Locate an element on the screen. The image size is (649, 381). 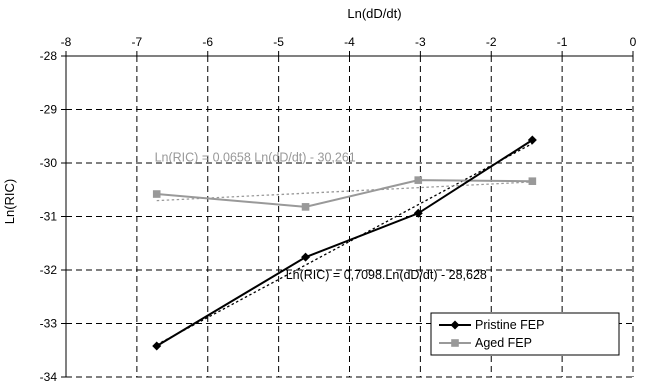
y-tick-label: -30 is located at coordinates (49, 163).